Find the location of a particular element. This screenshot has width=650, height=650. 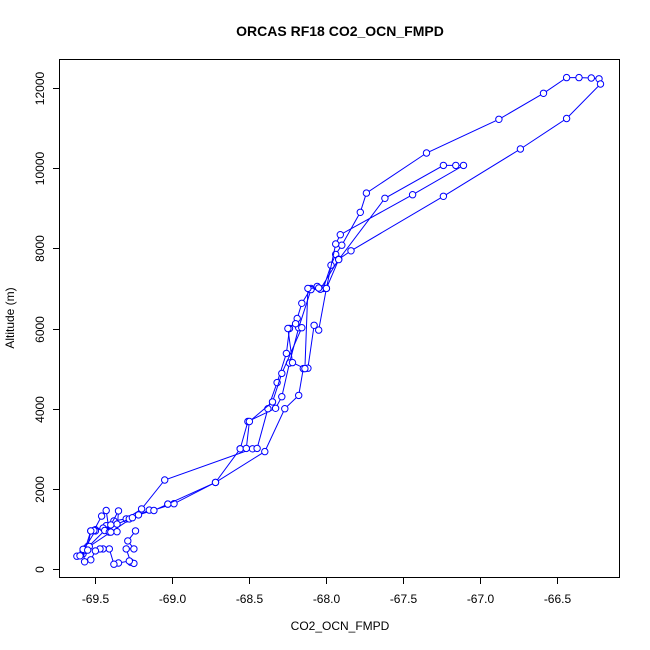

y-axis-label: Altitude (m) is located at coordinates (10, 317).